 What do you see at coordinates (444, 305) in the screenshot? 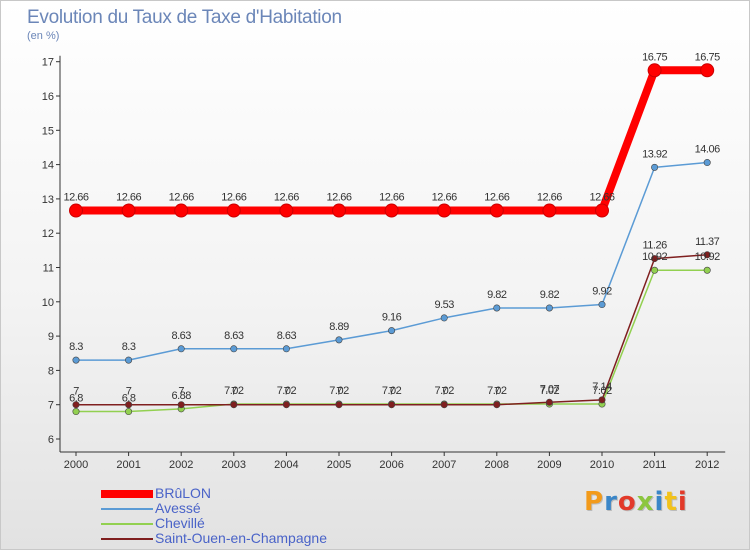
I see `data-label: 9.53` at bounding box center [444, 305].